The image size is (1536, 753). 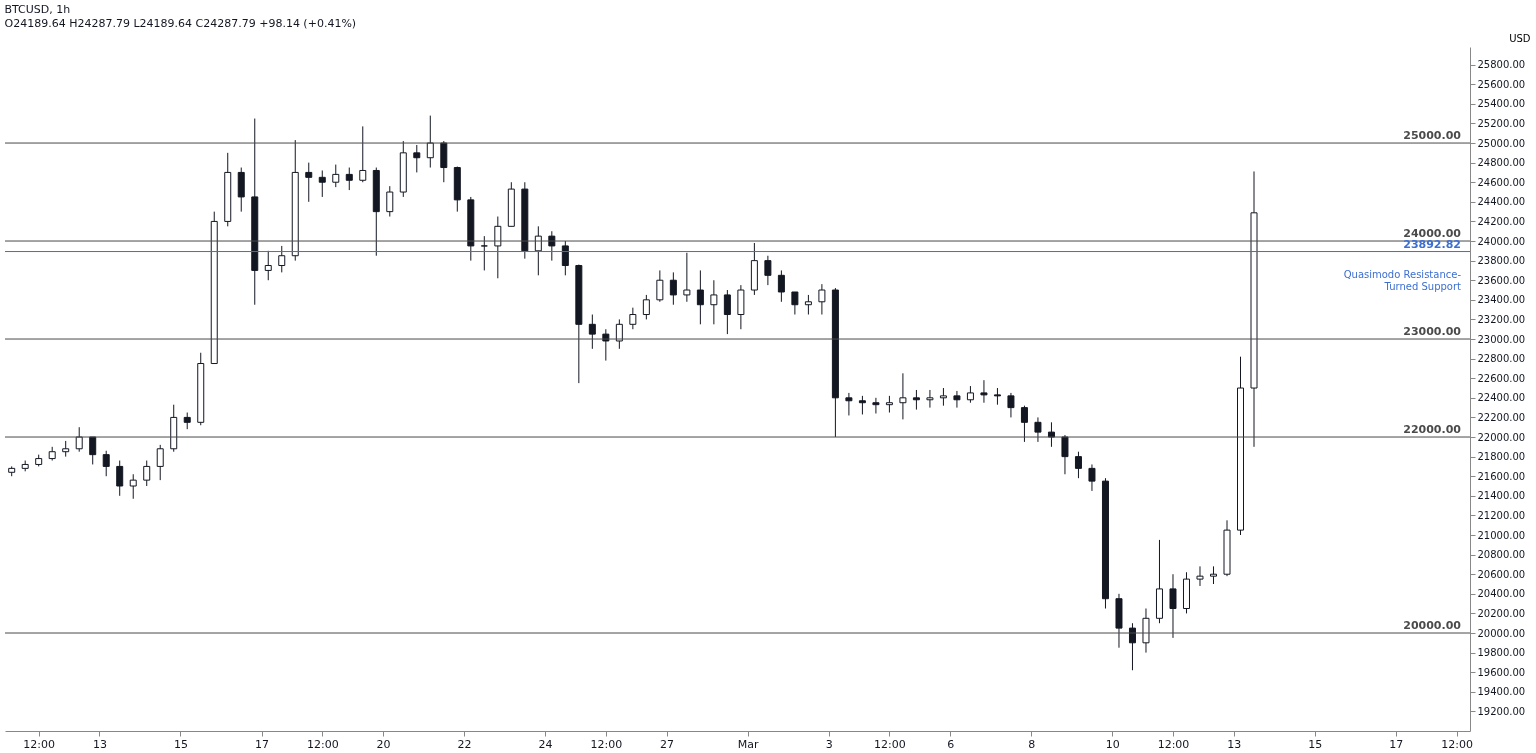 I want to click on y-tick-label: 22200.00, so click(x=1501, y=417).